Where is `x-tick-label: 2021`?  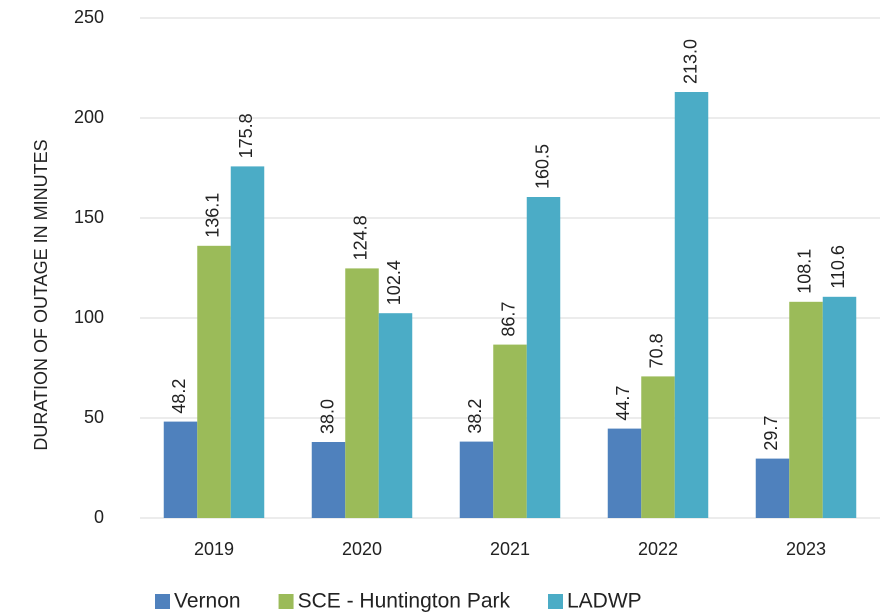 x-tick-label: 2021 is located at coordinates (510, 549).